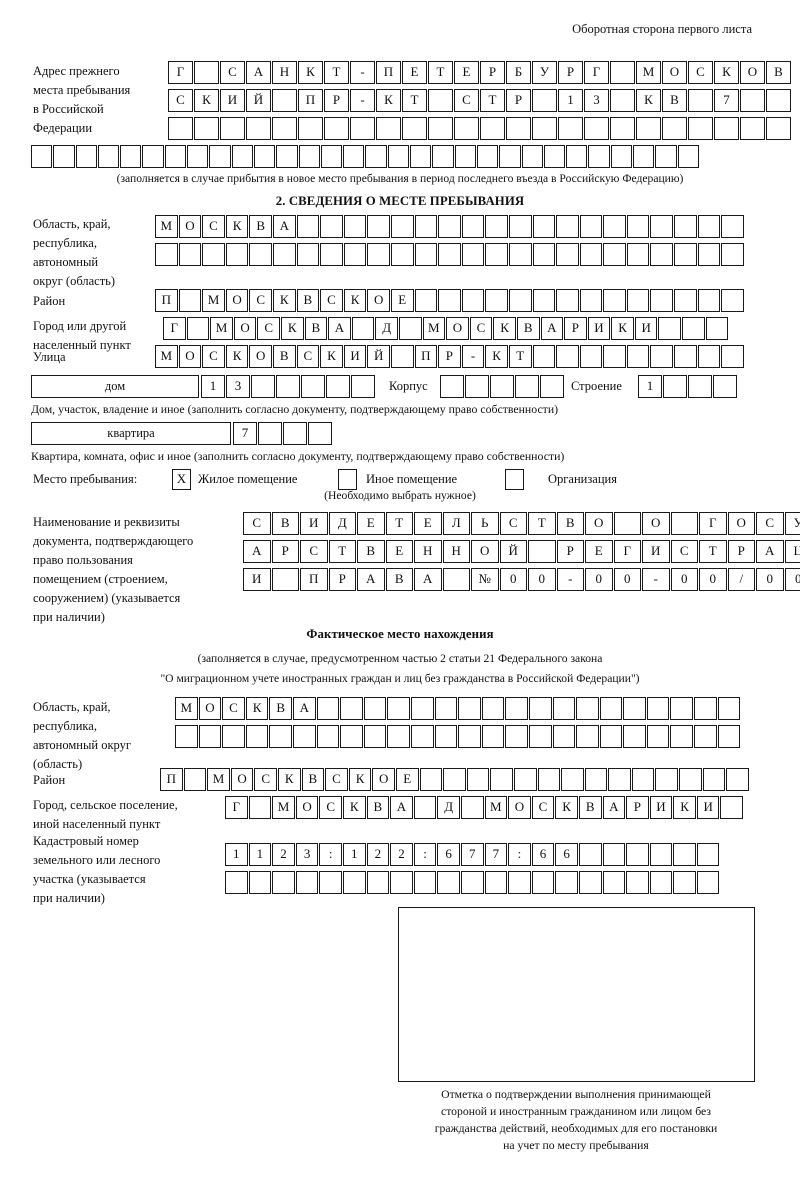 The image size is (800, 1180). I want to click on actual-district-char-cell: К, so click(360, 779).